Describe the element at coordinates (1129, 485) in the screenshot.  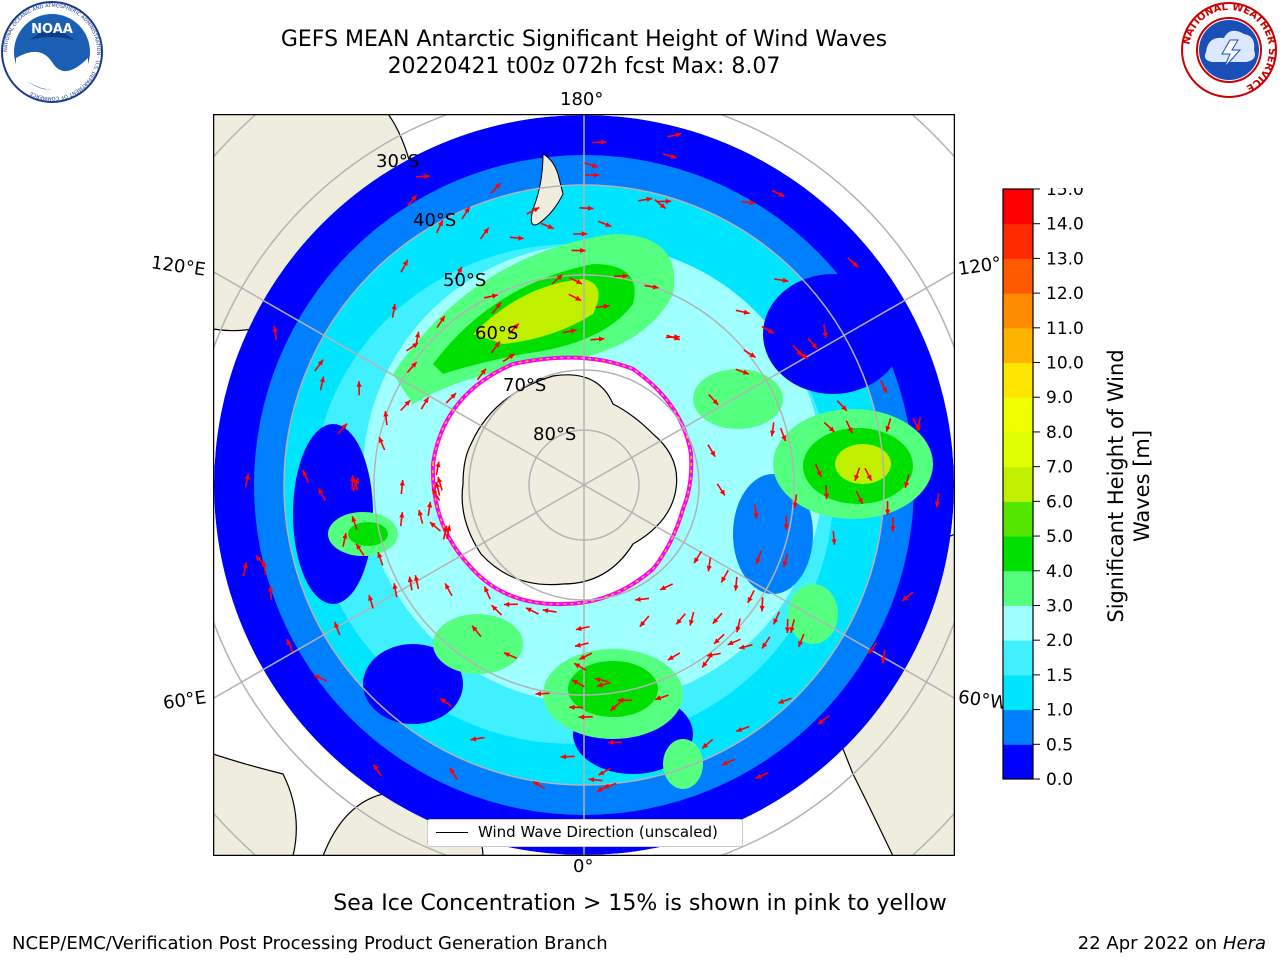
I see `colorbar-title: Significant Height of Wind Waves [m]` at that location.